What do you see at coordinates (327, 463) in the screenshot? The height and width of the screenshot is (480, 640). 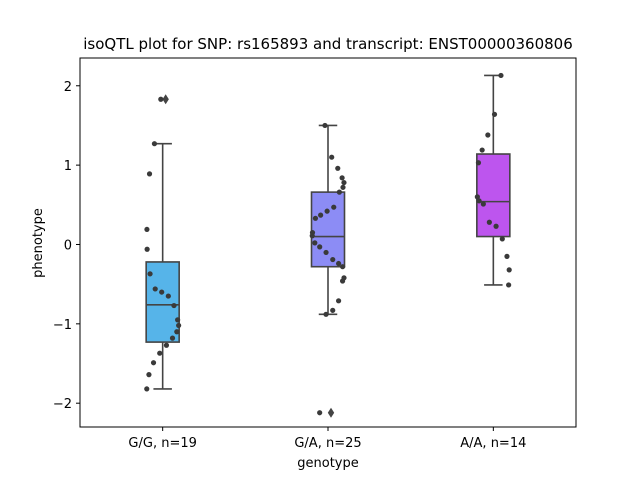 I see `x-axis-label: genotype` at bounding box center [327, 463].